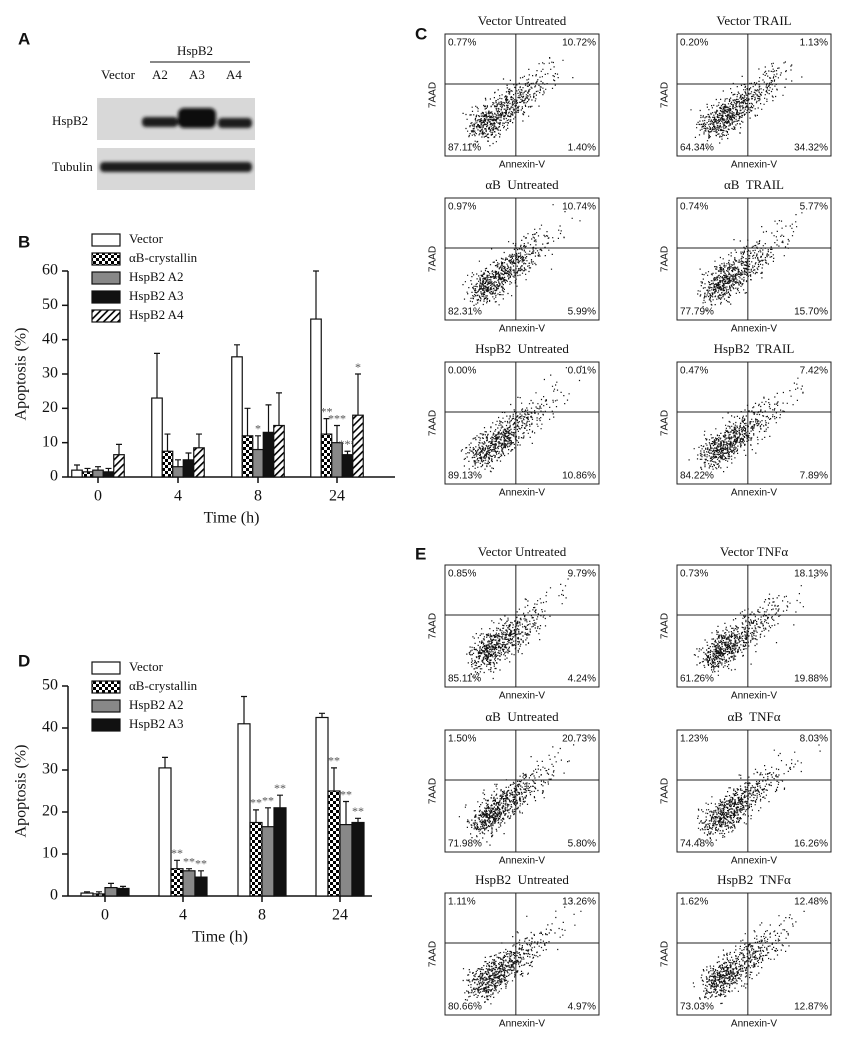 This screenshot has height=1050, width=846. I want to click on significance: ***, so click(348, 444).